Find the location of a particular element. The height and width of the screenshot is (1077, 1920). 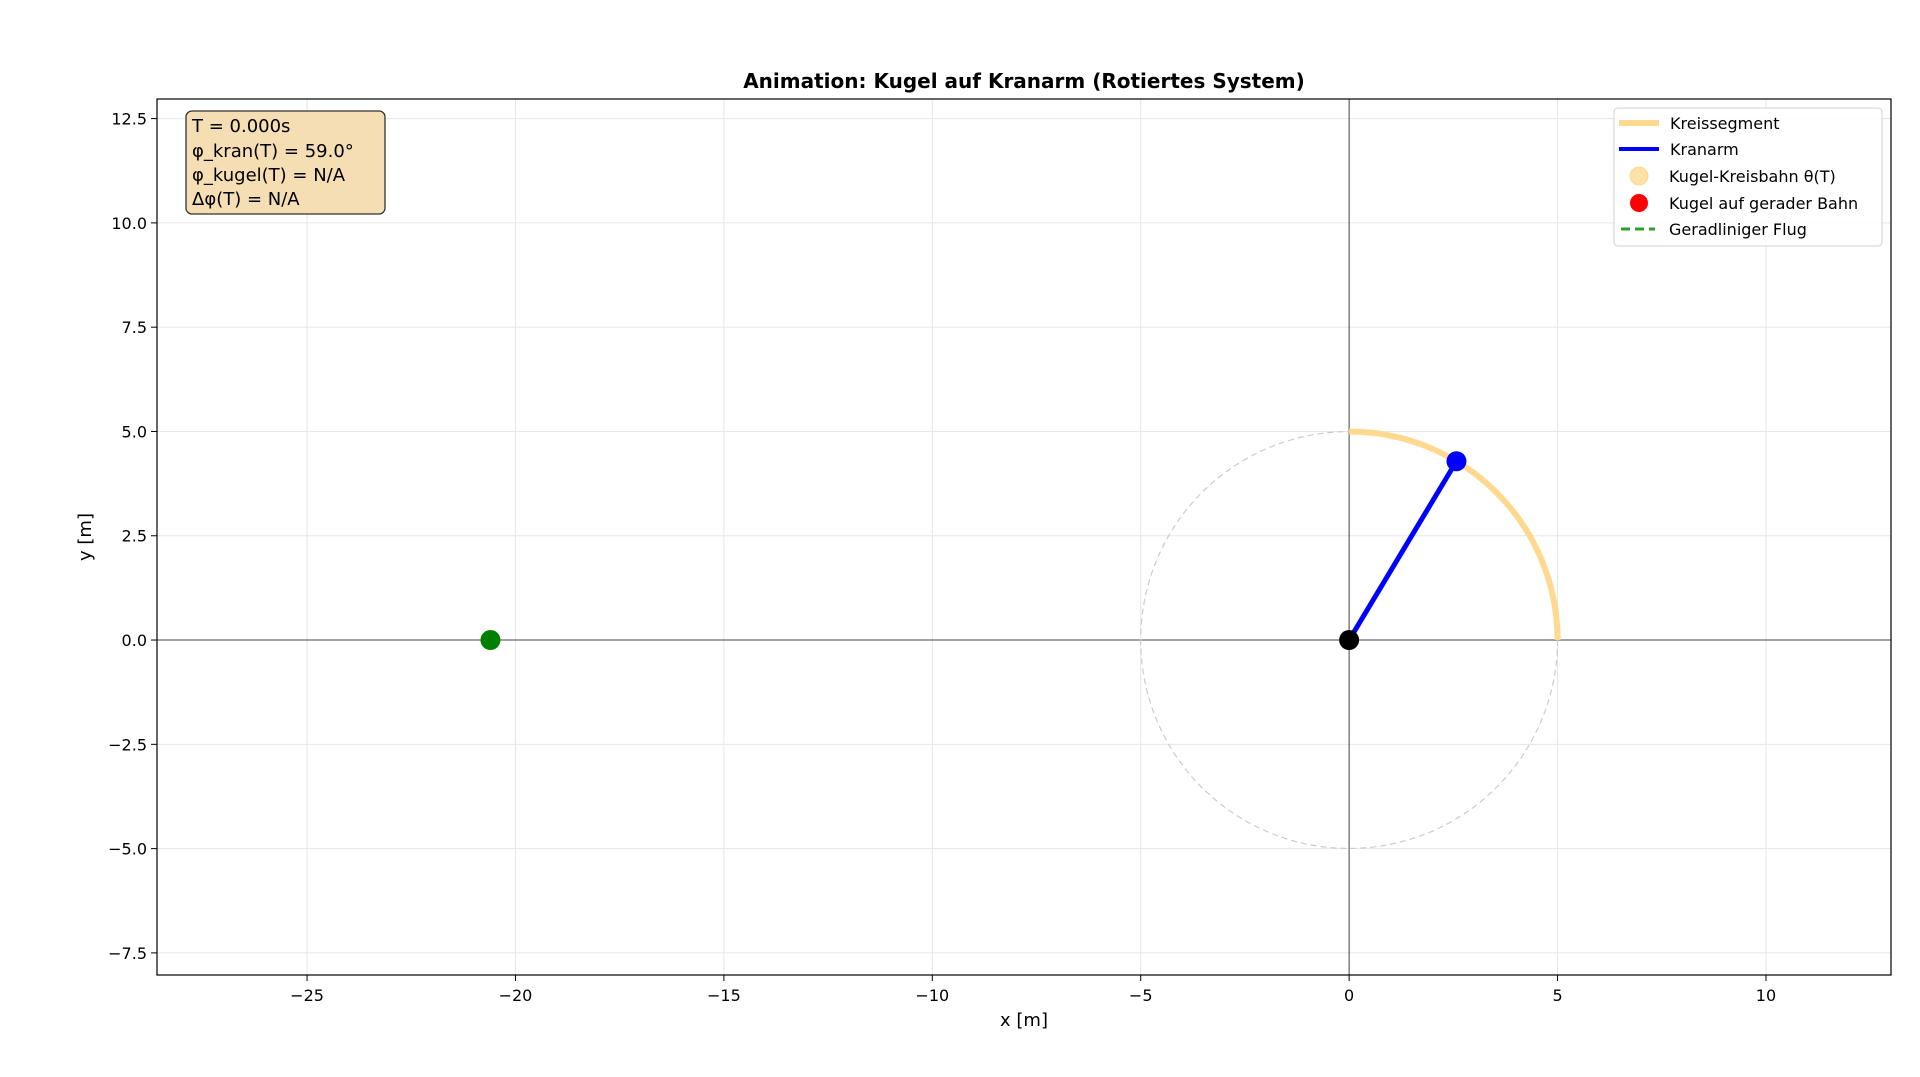

y-tick-label: 10.0 is located at coordinates (129, 223).